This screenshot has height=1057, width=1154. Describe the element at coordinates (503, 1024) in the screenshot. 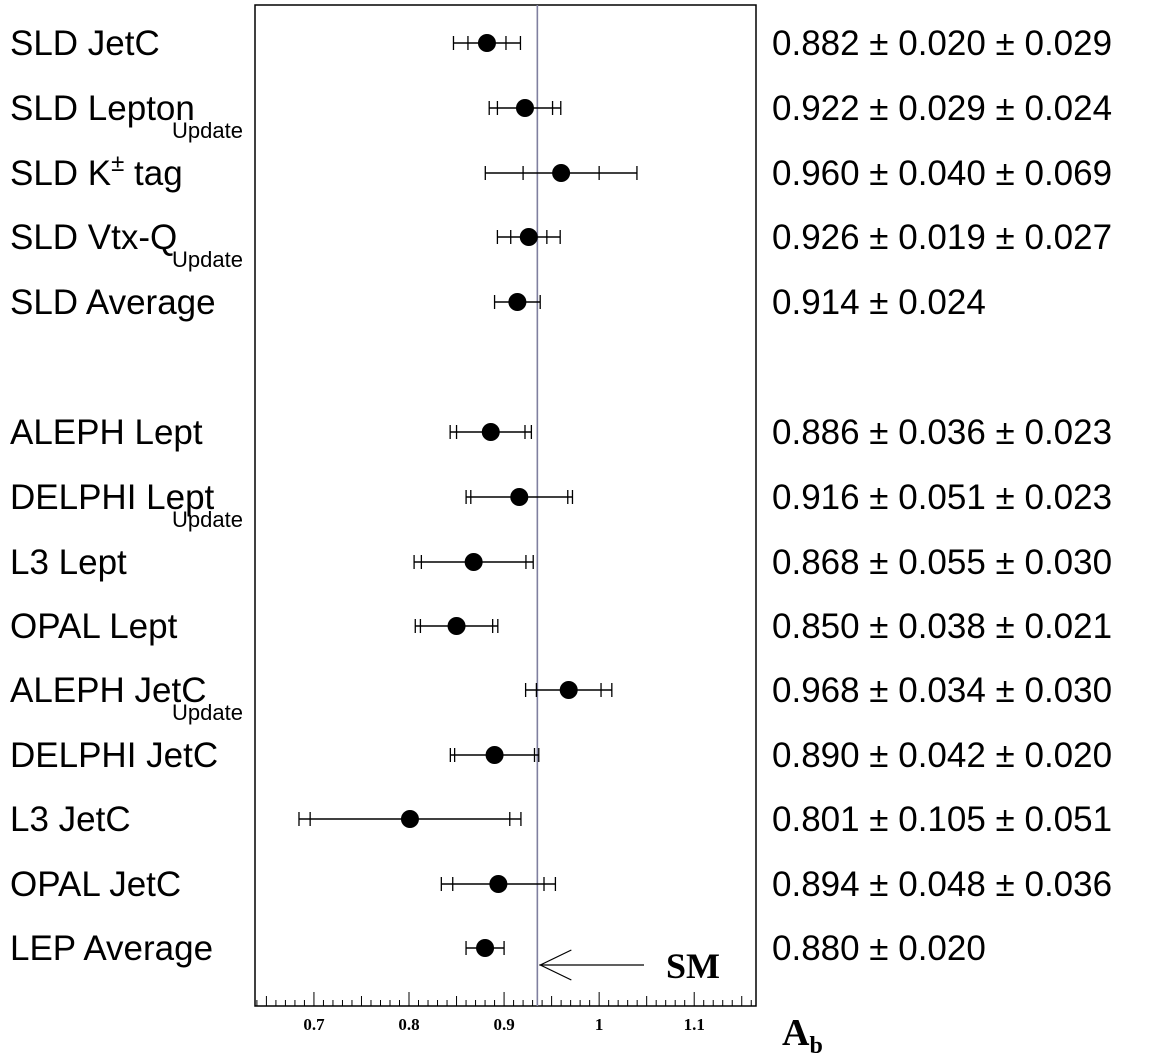

I see `x-tick-label: 0.9` at that location.